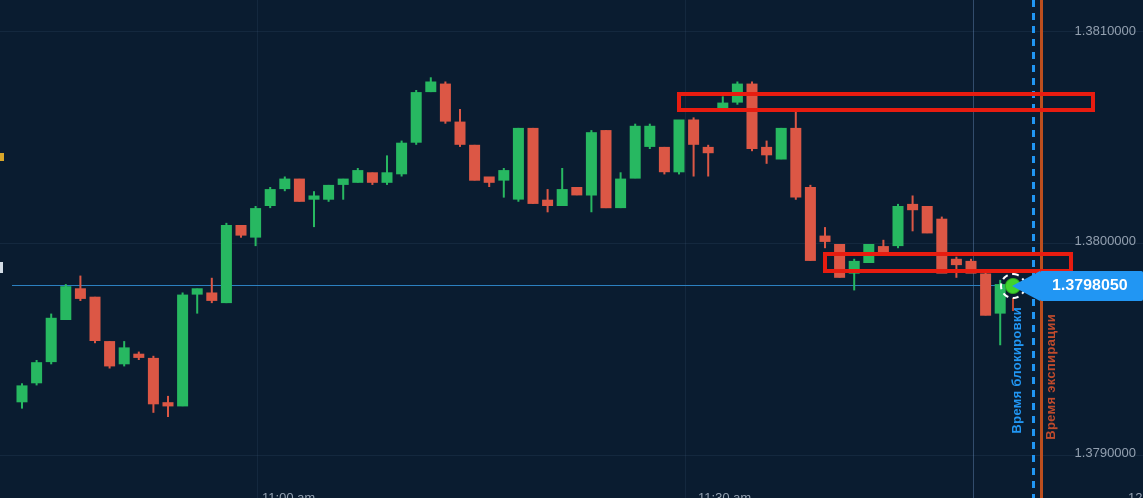 Image resolution: width=1143 pixels, height=498 pixels. What do you see at coordinates (1135, 494) in the screenshot?
I see `time-axis-label: 12` at bounding box center [1135, 494].